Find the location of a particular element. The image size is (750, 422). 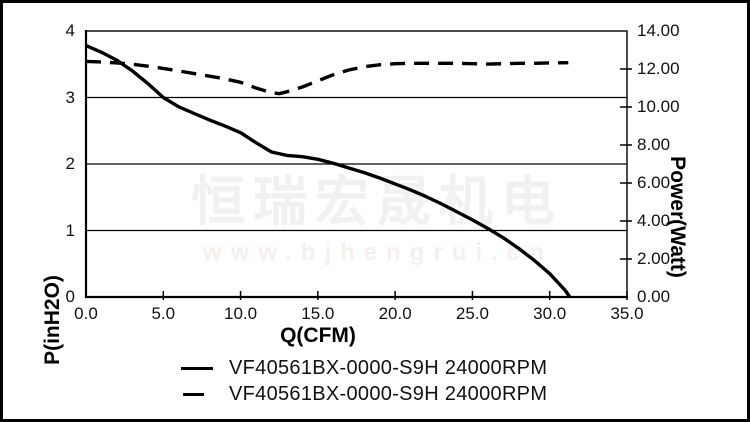

watermark-website-text: www.bjhengrui.cn is located at coordinates (378, 252).